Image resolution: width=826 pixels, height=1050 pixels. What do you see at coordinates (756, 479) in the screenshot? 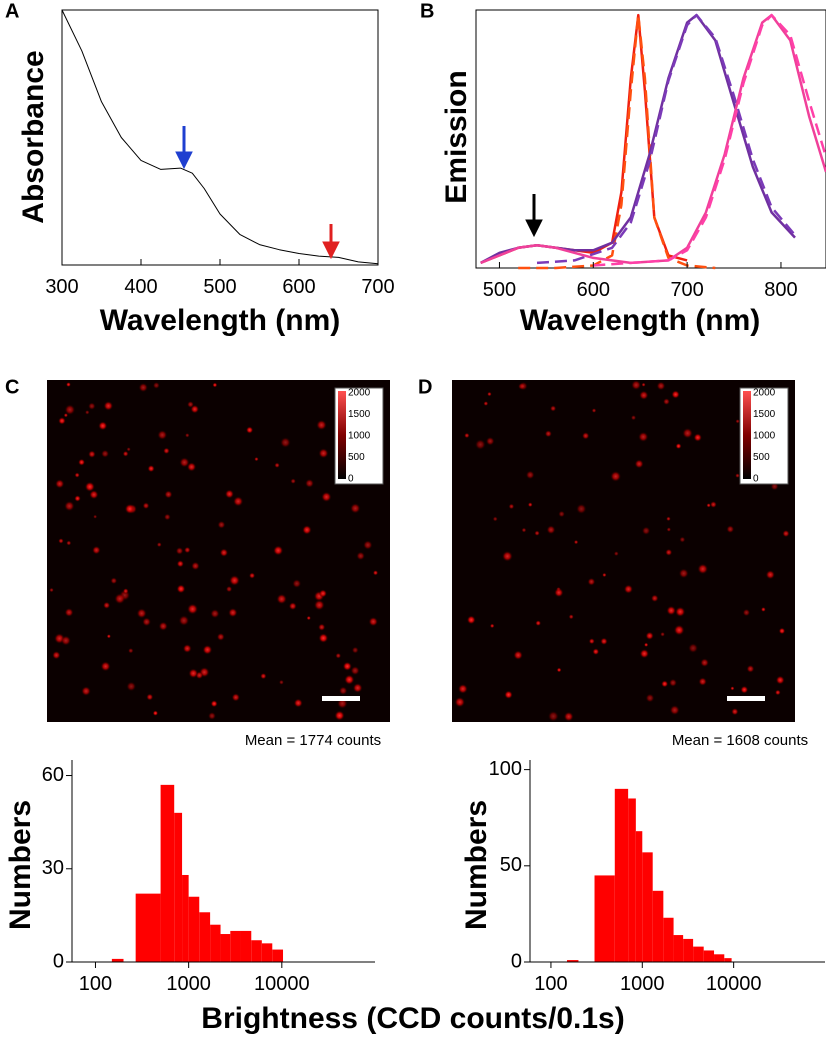
I see `colorbar-label: 0` at bounding box center [756, 479].